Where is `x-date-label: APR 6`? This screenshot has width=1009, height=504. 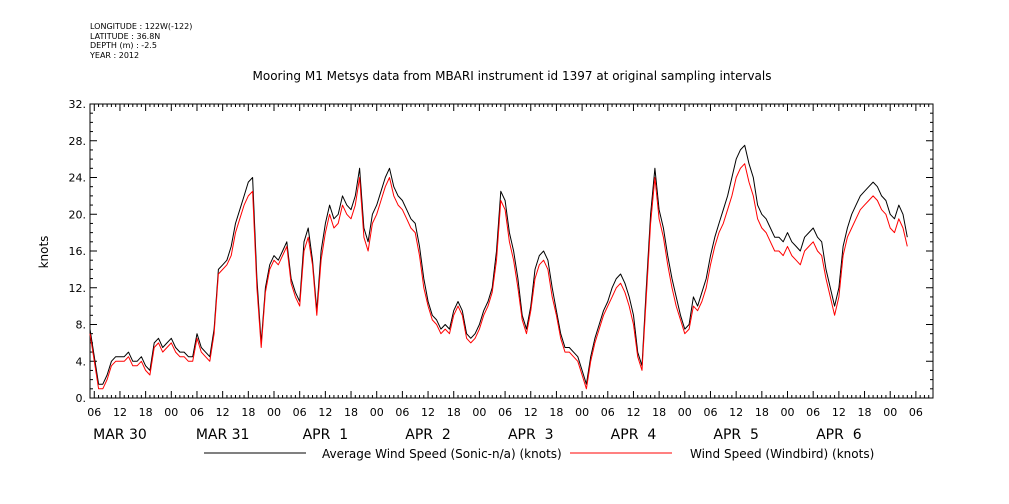 x-date-label: APR 6 is located at coordinates (839, 435).